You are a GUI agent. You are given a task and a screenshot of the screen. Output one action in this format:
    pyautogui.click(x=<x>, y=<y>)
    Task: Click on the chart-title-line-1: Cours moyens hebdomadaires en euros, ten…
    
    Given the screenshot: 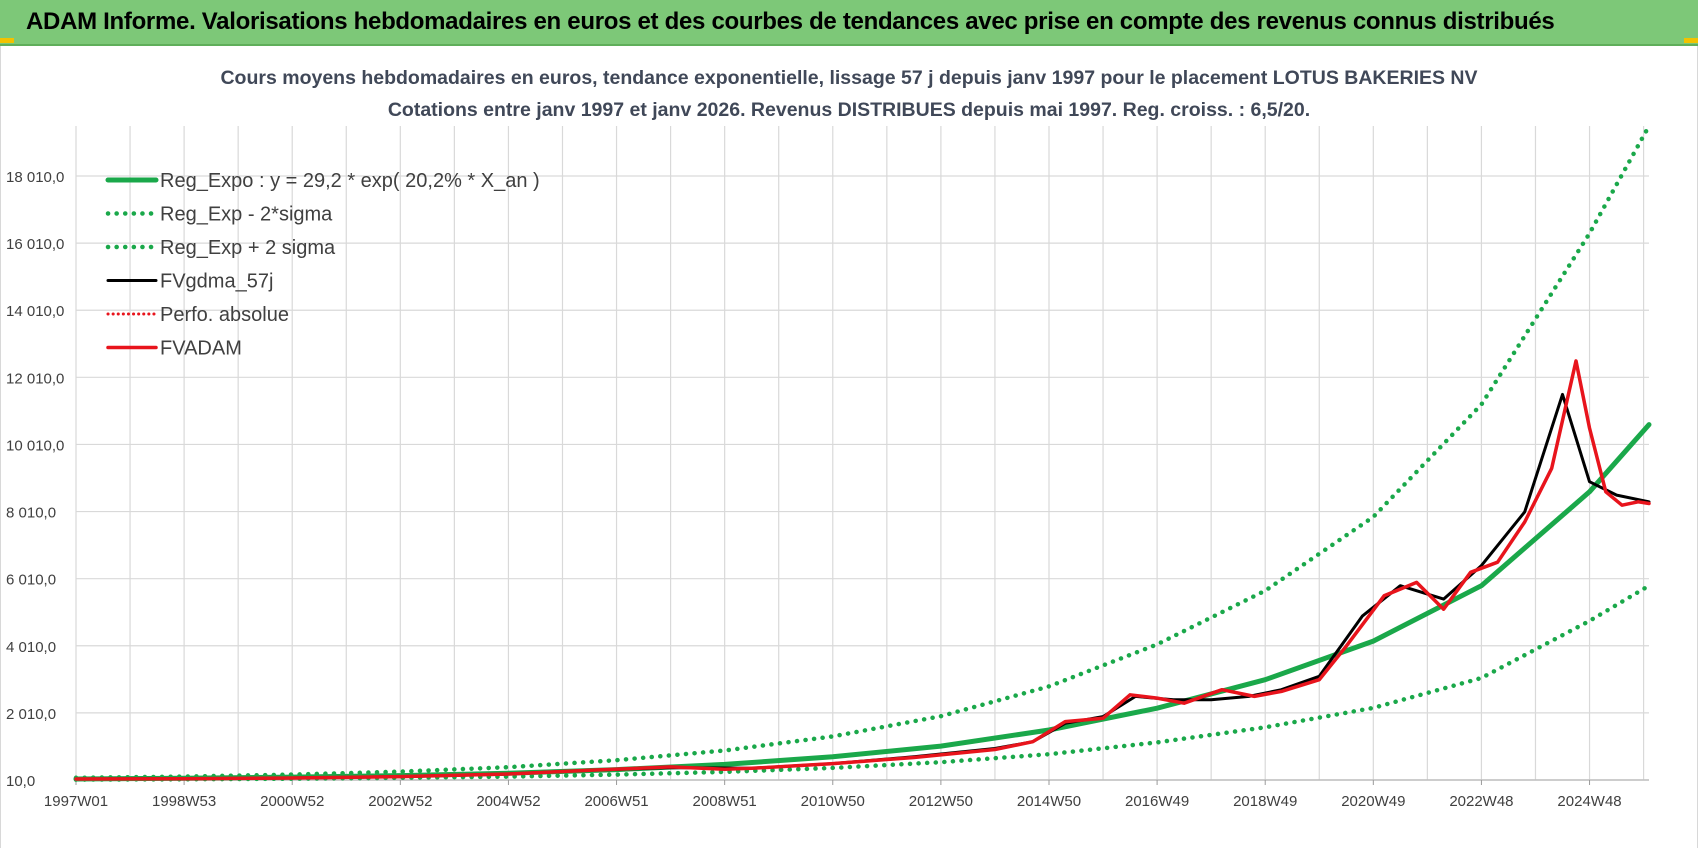 What is the action you would take?
    pyautogui.click(x=848, y=78)
    